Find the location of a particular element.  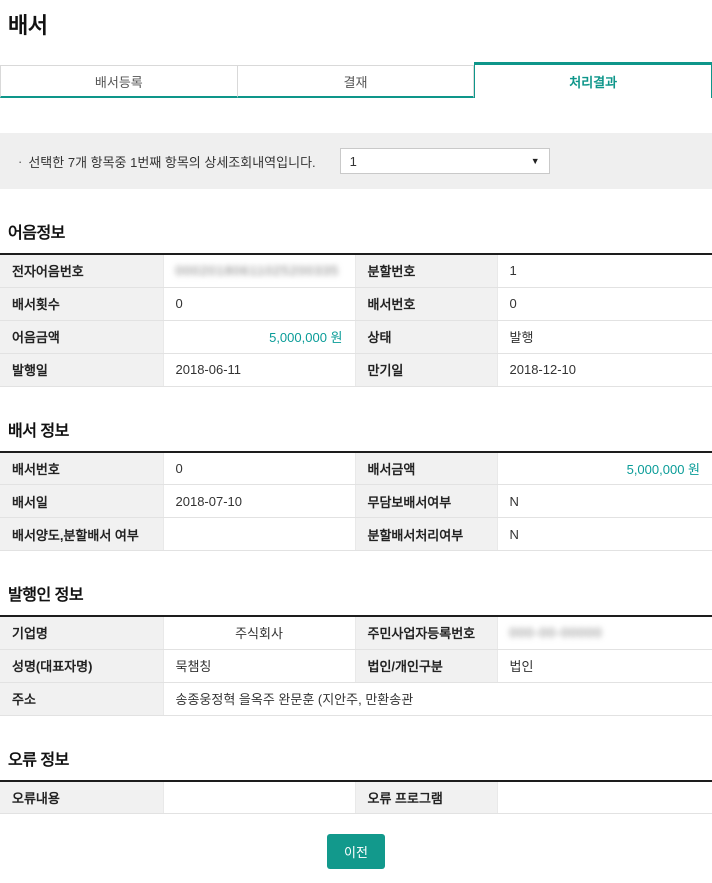

table-row: 성명(대표자명) 묵챔칭 법인/개인구분 법인 is located at coordinates (356, 666).